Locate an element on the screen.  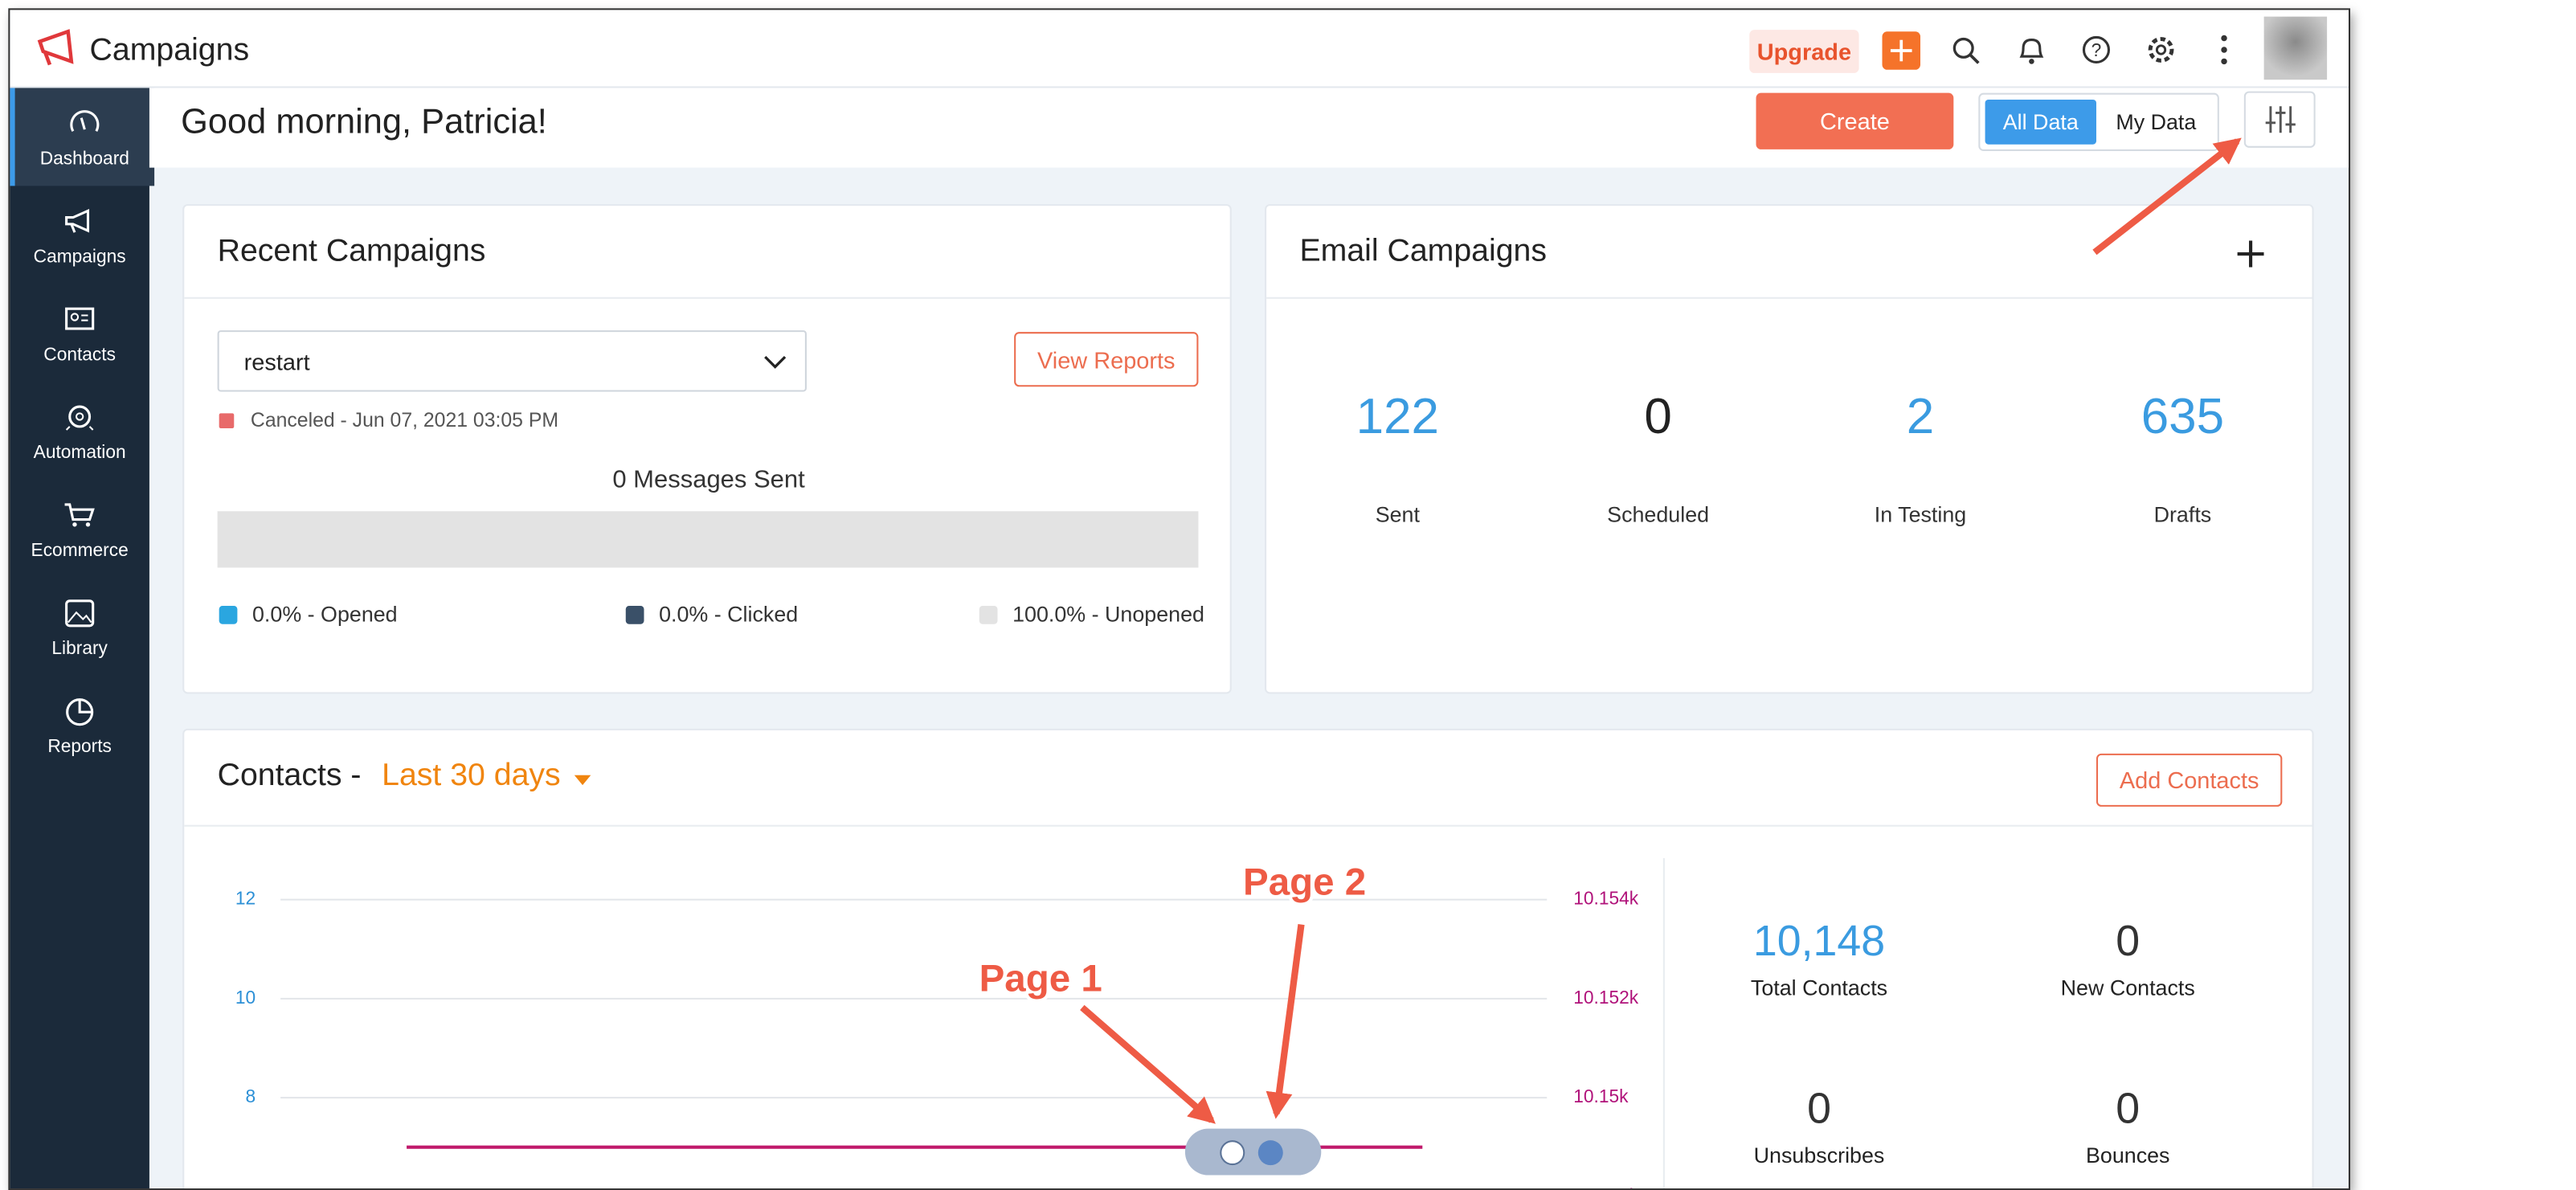
create-button: Create is located at coordinates (1855, 121).